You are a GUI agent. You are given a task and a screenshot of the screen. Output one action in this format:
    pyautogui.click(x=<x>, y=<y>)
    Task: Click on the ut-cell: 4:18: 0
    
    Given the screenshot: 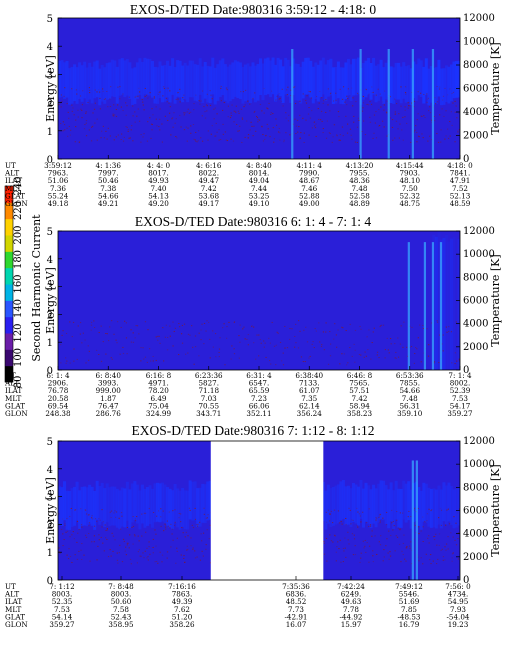 What is the action you would take?
    pyautogui.click(x=460, y=165)
    